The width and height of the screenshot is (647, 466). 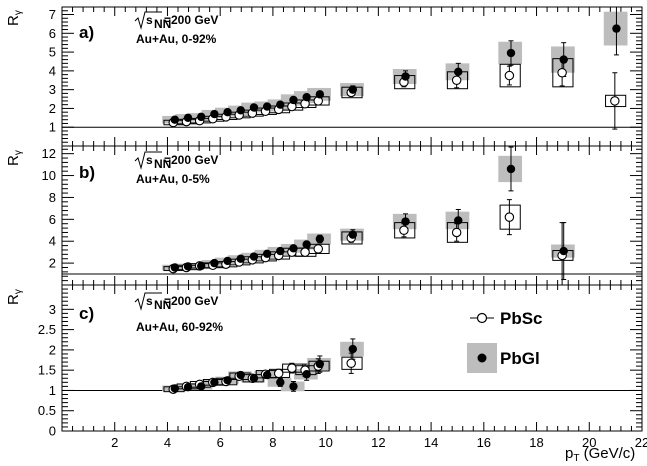 What do you see at coordinates (431, 442) in the screenshot?
I see `x-tick-label: 14` at bounding box center [431, 442].